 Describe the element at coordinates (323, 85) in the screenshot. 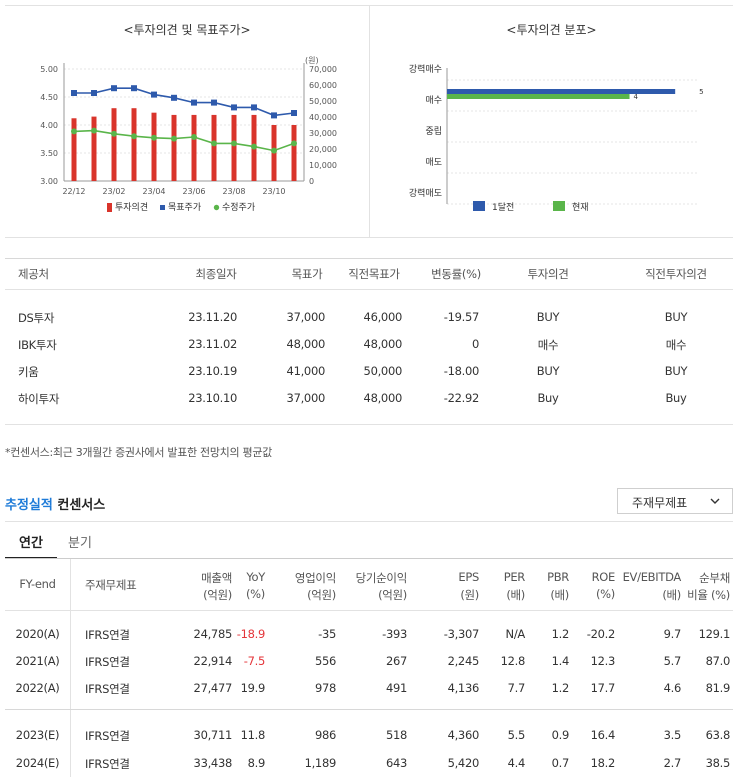

I see `right-tick-label: 60,000` at that location.